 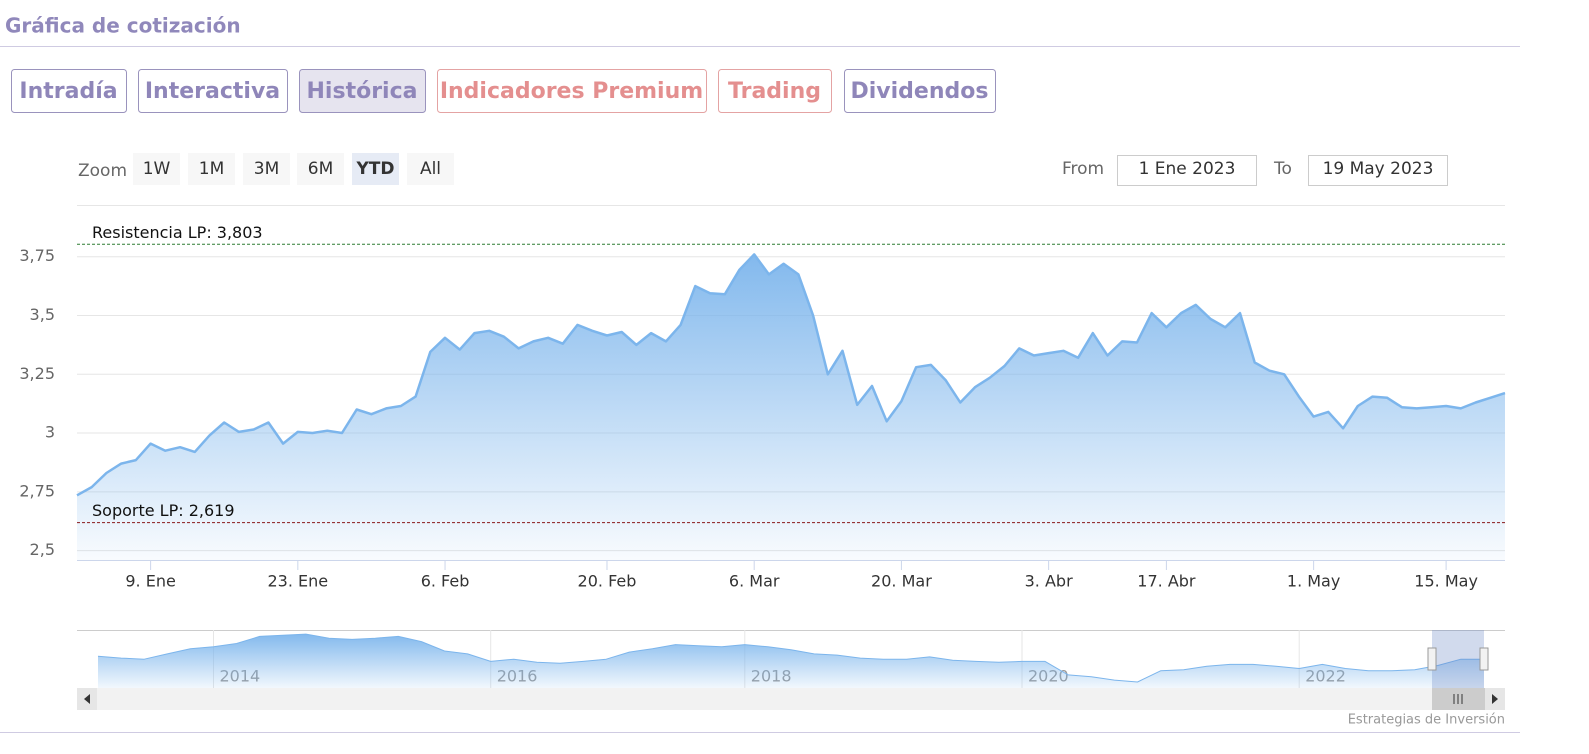 What do you see at coordinates (1166, 581) in the screenshot?
I see `x-tick-label: 17. Abr` at bounding box center [1166, 581].